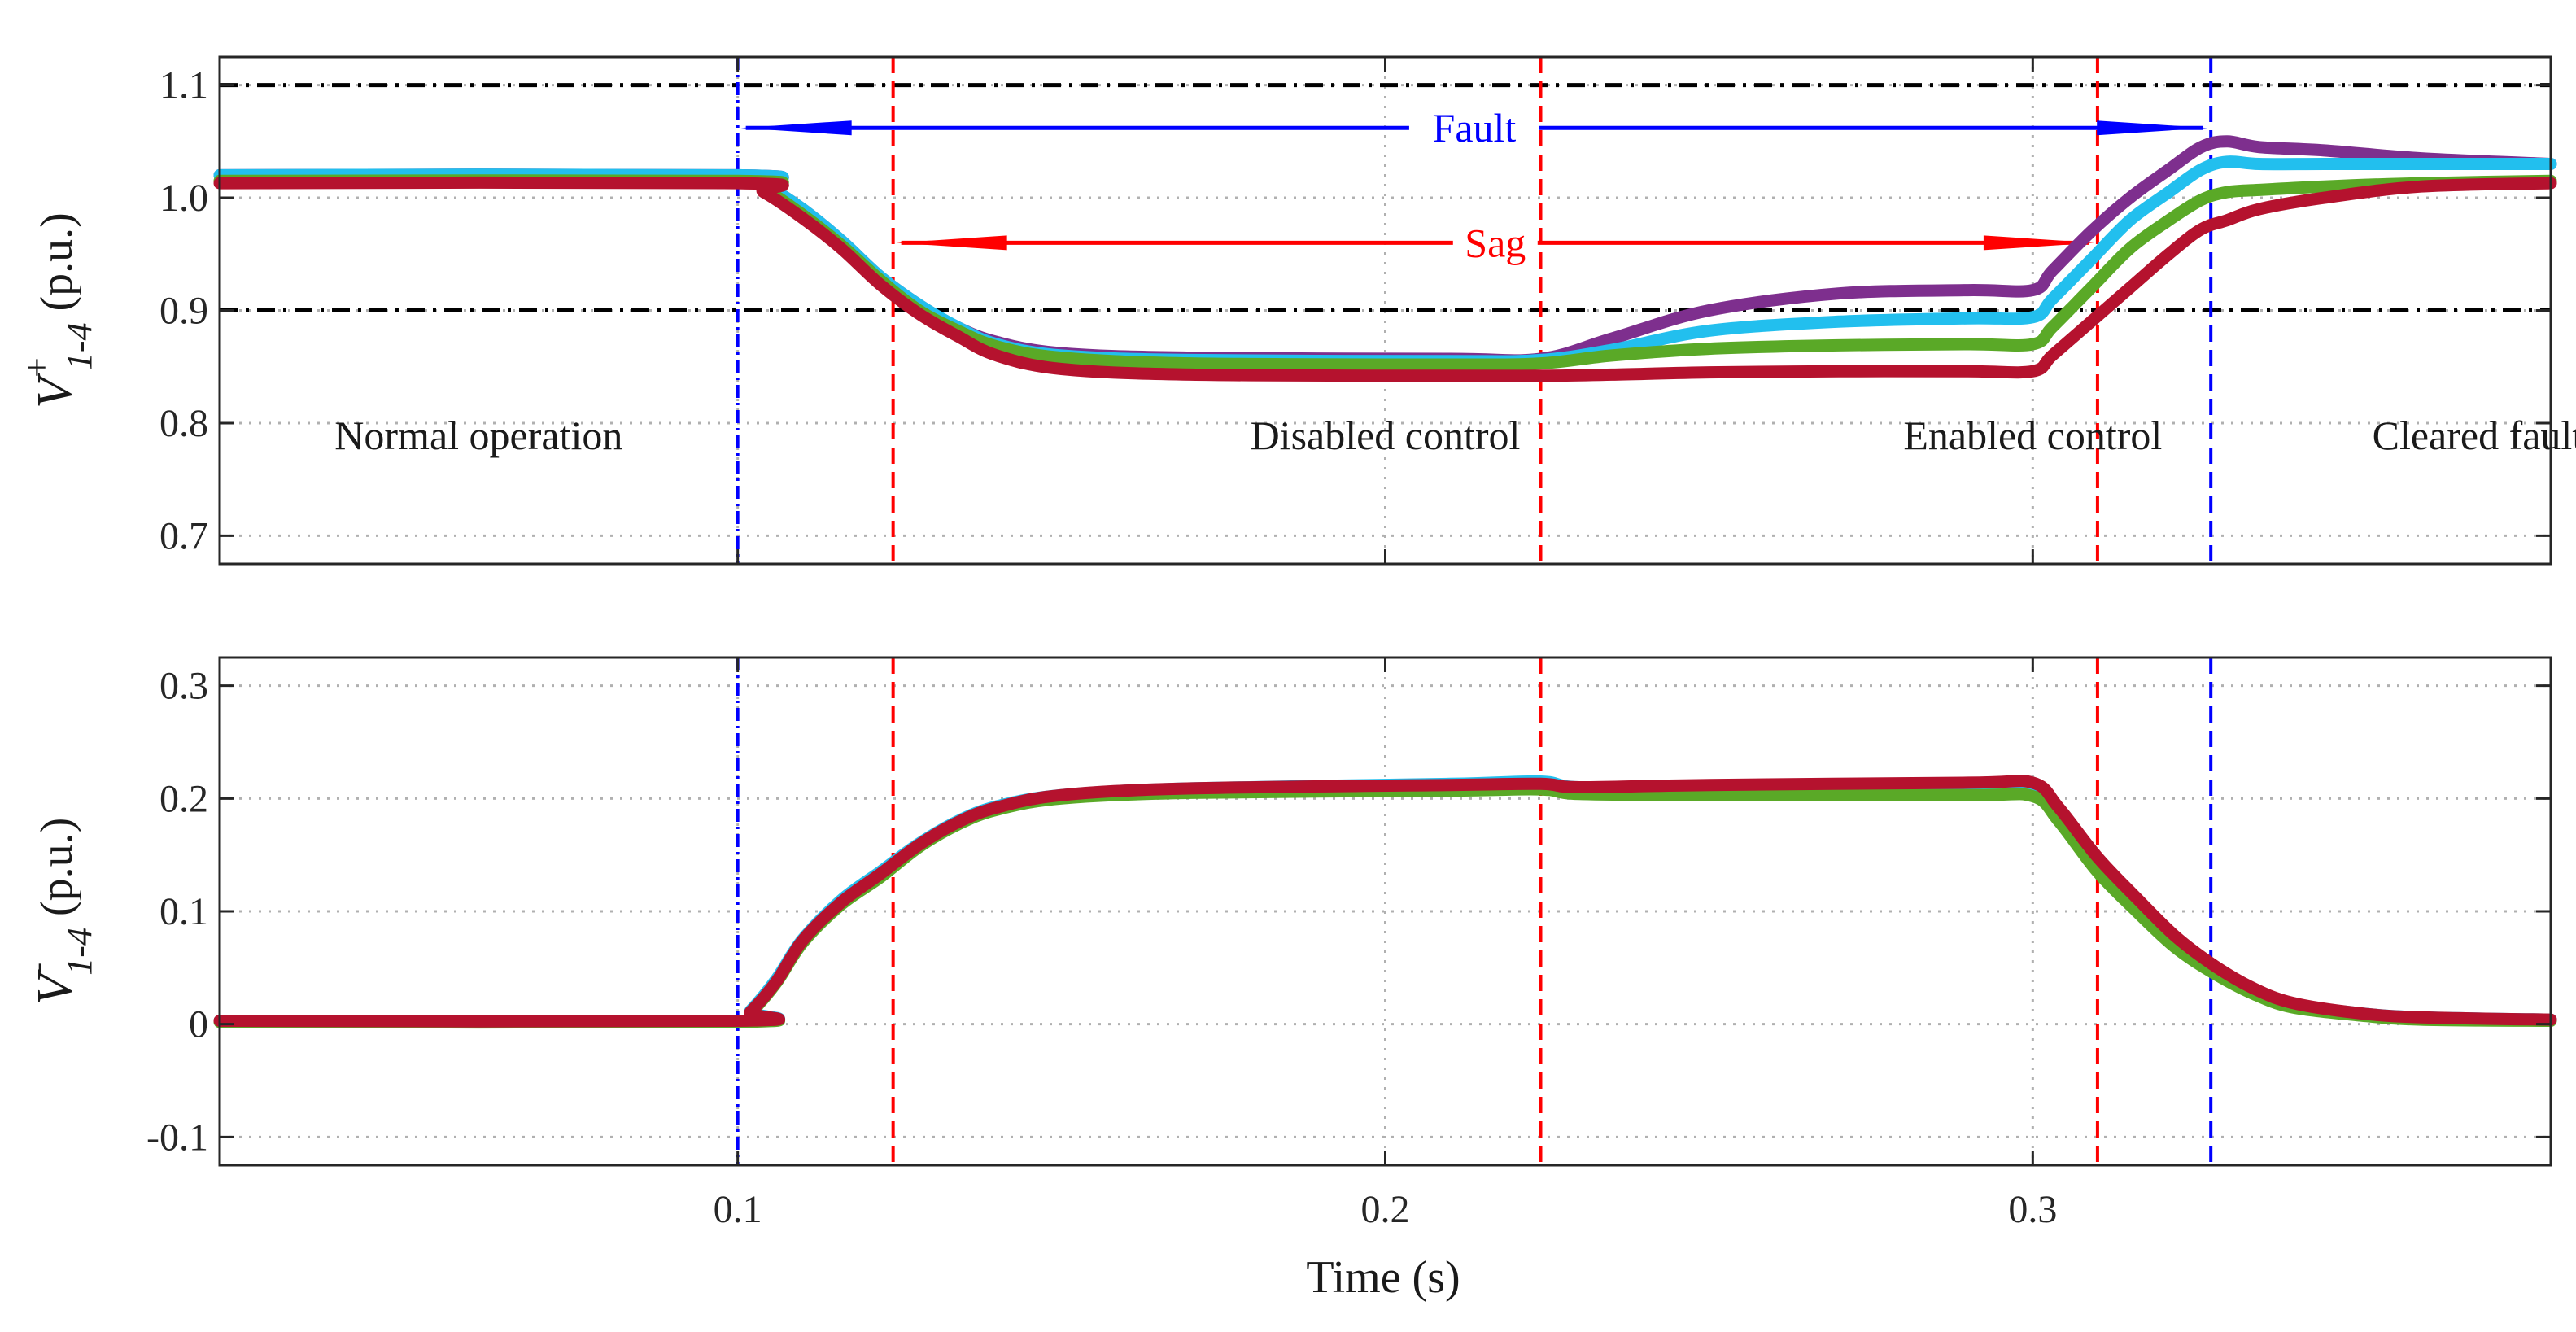  What do you see at coordinates (183, 535) in the screenshot?
I see `y-tick-label: 0.7` at bounding box center [183, 535].